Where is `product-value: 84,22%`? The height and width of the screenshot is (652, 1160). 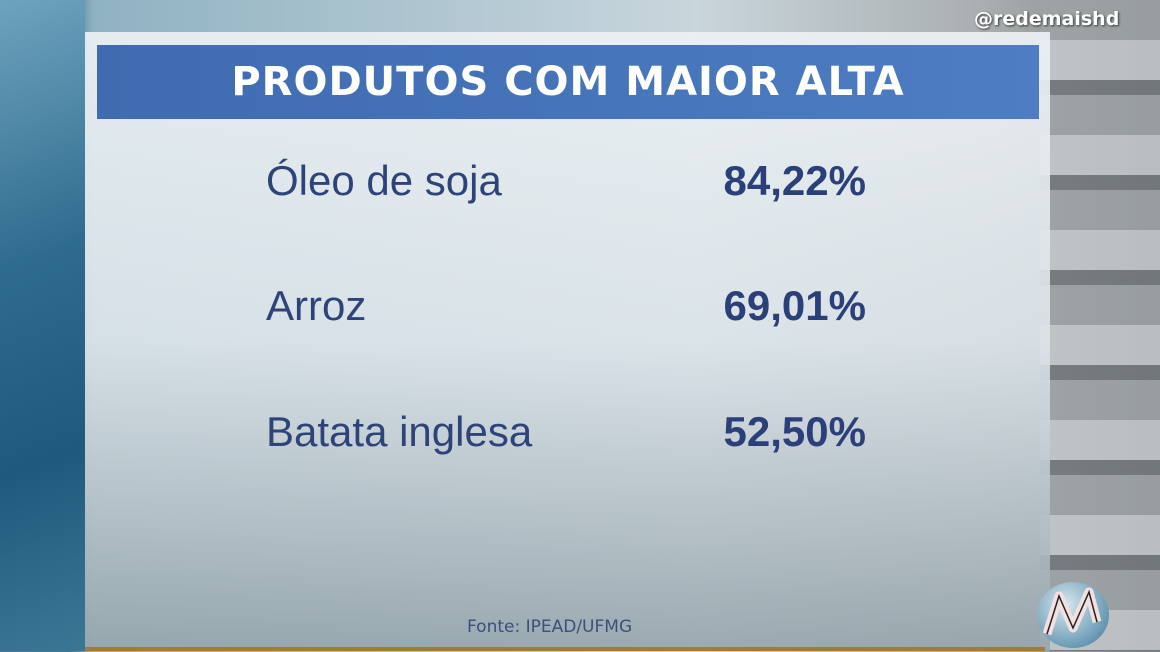
product-value: 84,22% is located at coordinates (794, 180).